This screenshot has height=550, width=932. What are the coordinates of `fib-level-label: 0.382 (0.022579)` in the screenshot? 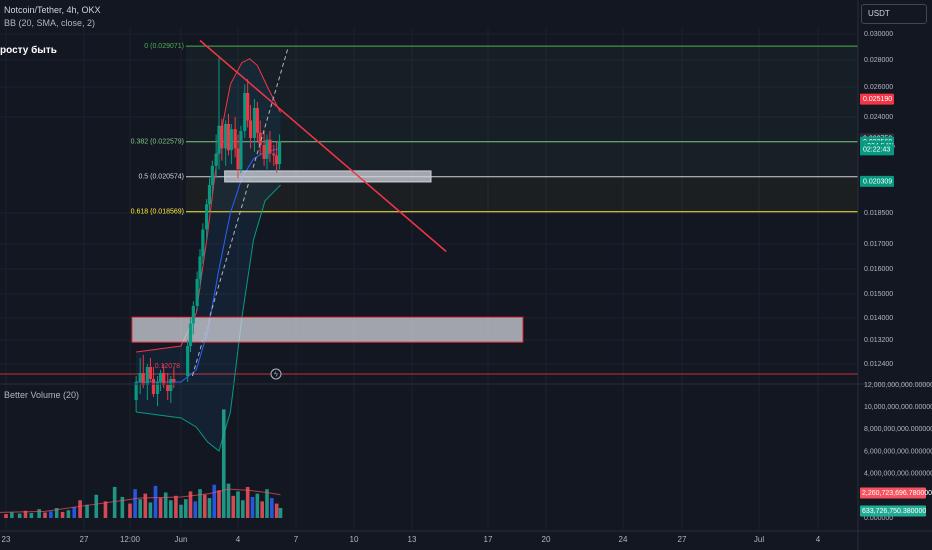 It's located at (157, 142).